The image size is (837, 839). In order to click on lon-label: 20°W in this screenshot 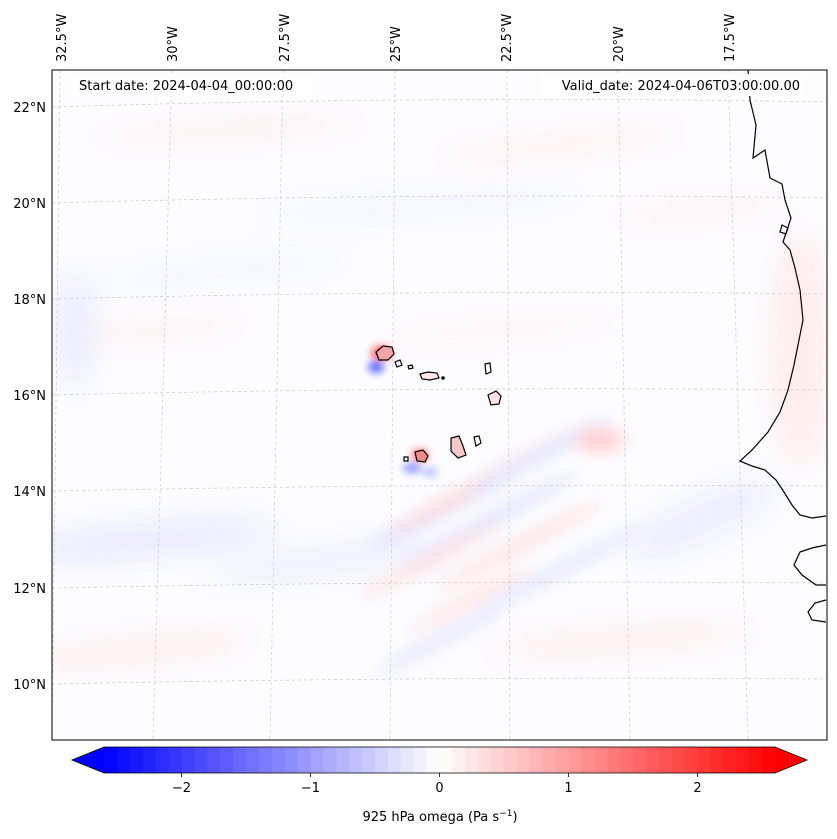, I will do `click(619, 44)`.